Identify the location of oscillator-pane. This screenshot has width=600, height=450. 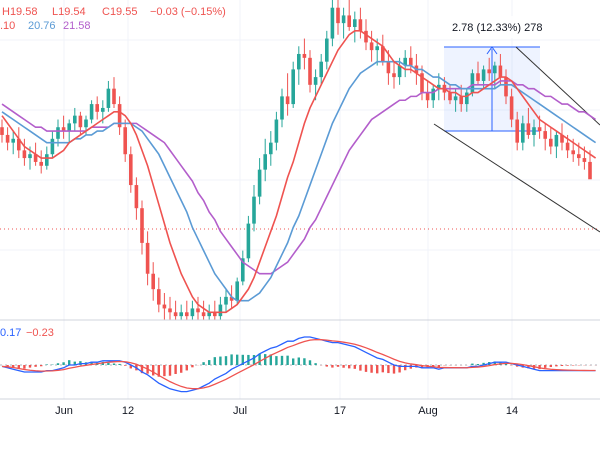
(300, 364).